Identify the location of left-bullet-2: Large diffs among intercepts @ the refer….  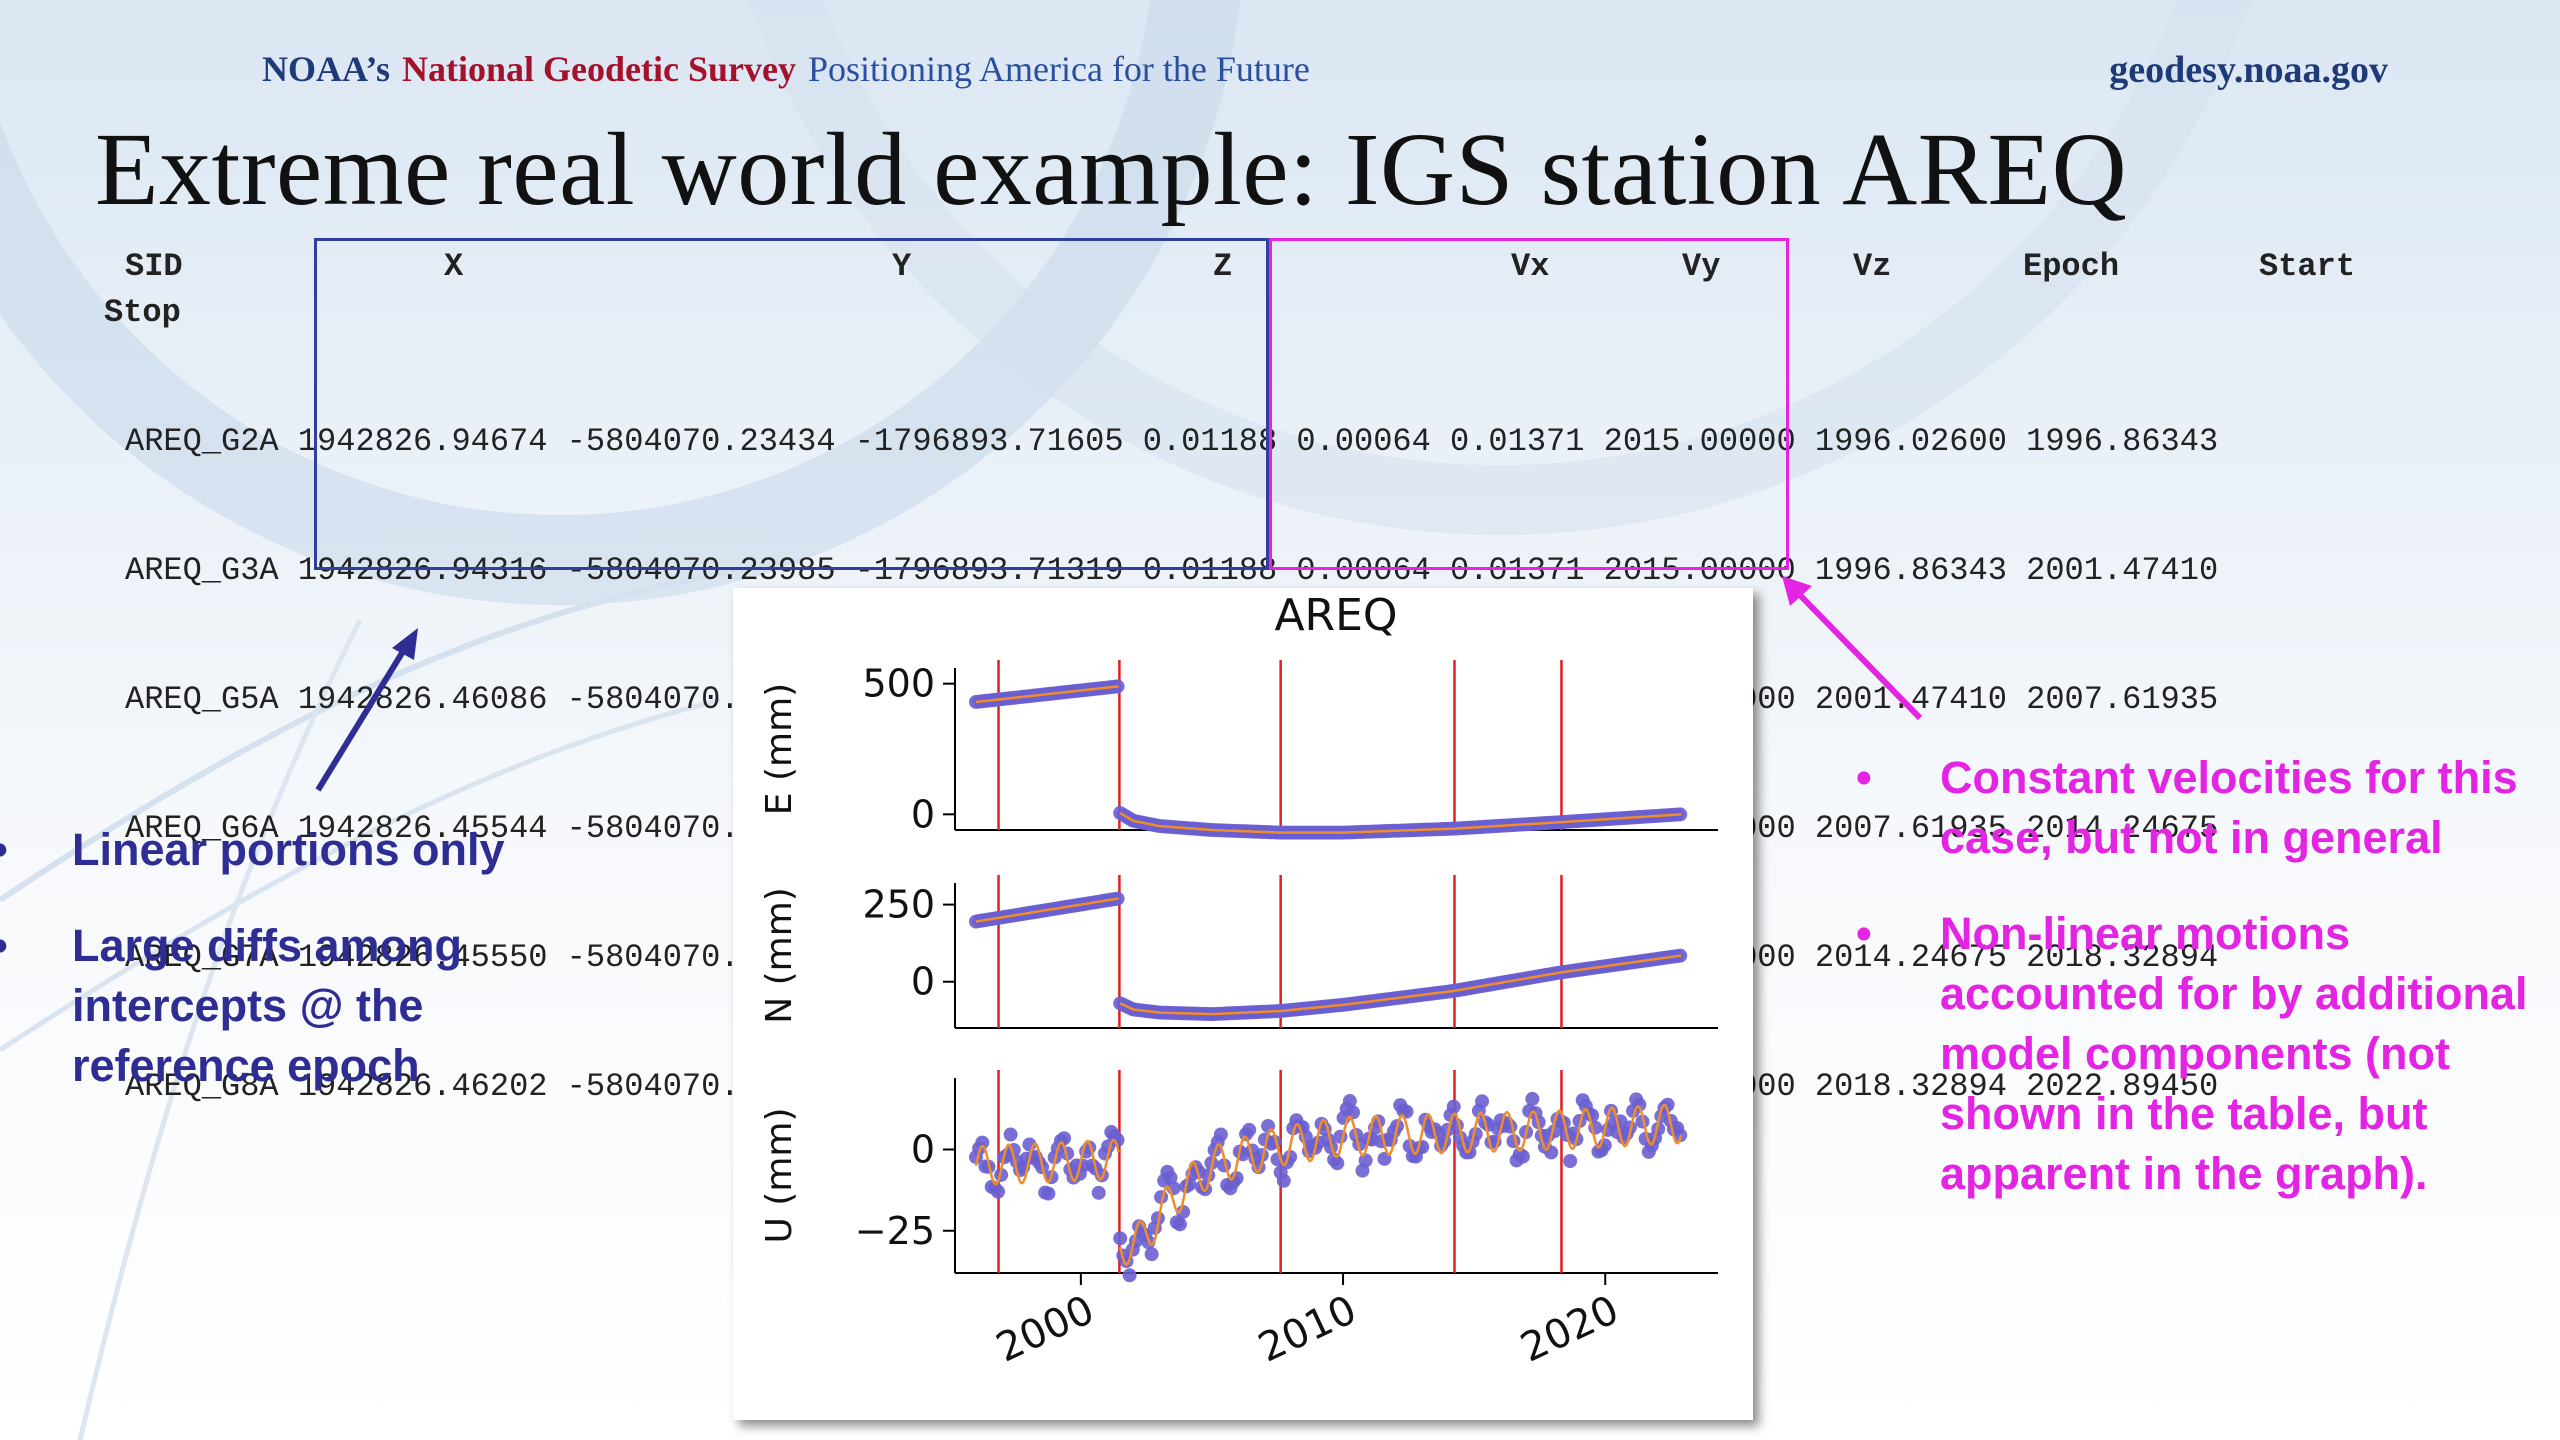
(316, 1006).